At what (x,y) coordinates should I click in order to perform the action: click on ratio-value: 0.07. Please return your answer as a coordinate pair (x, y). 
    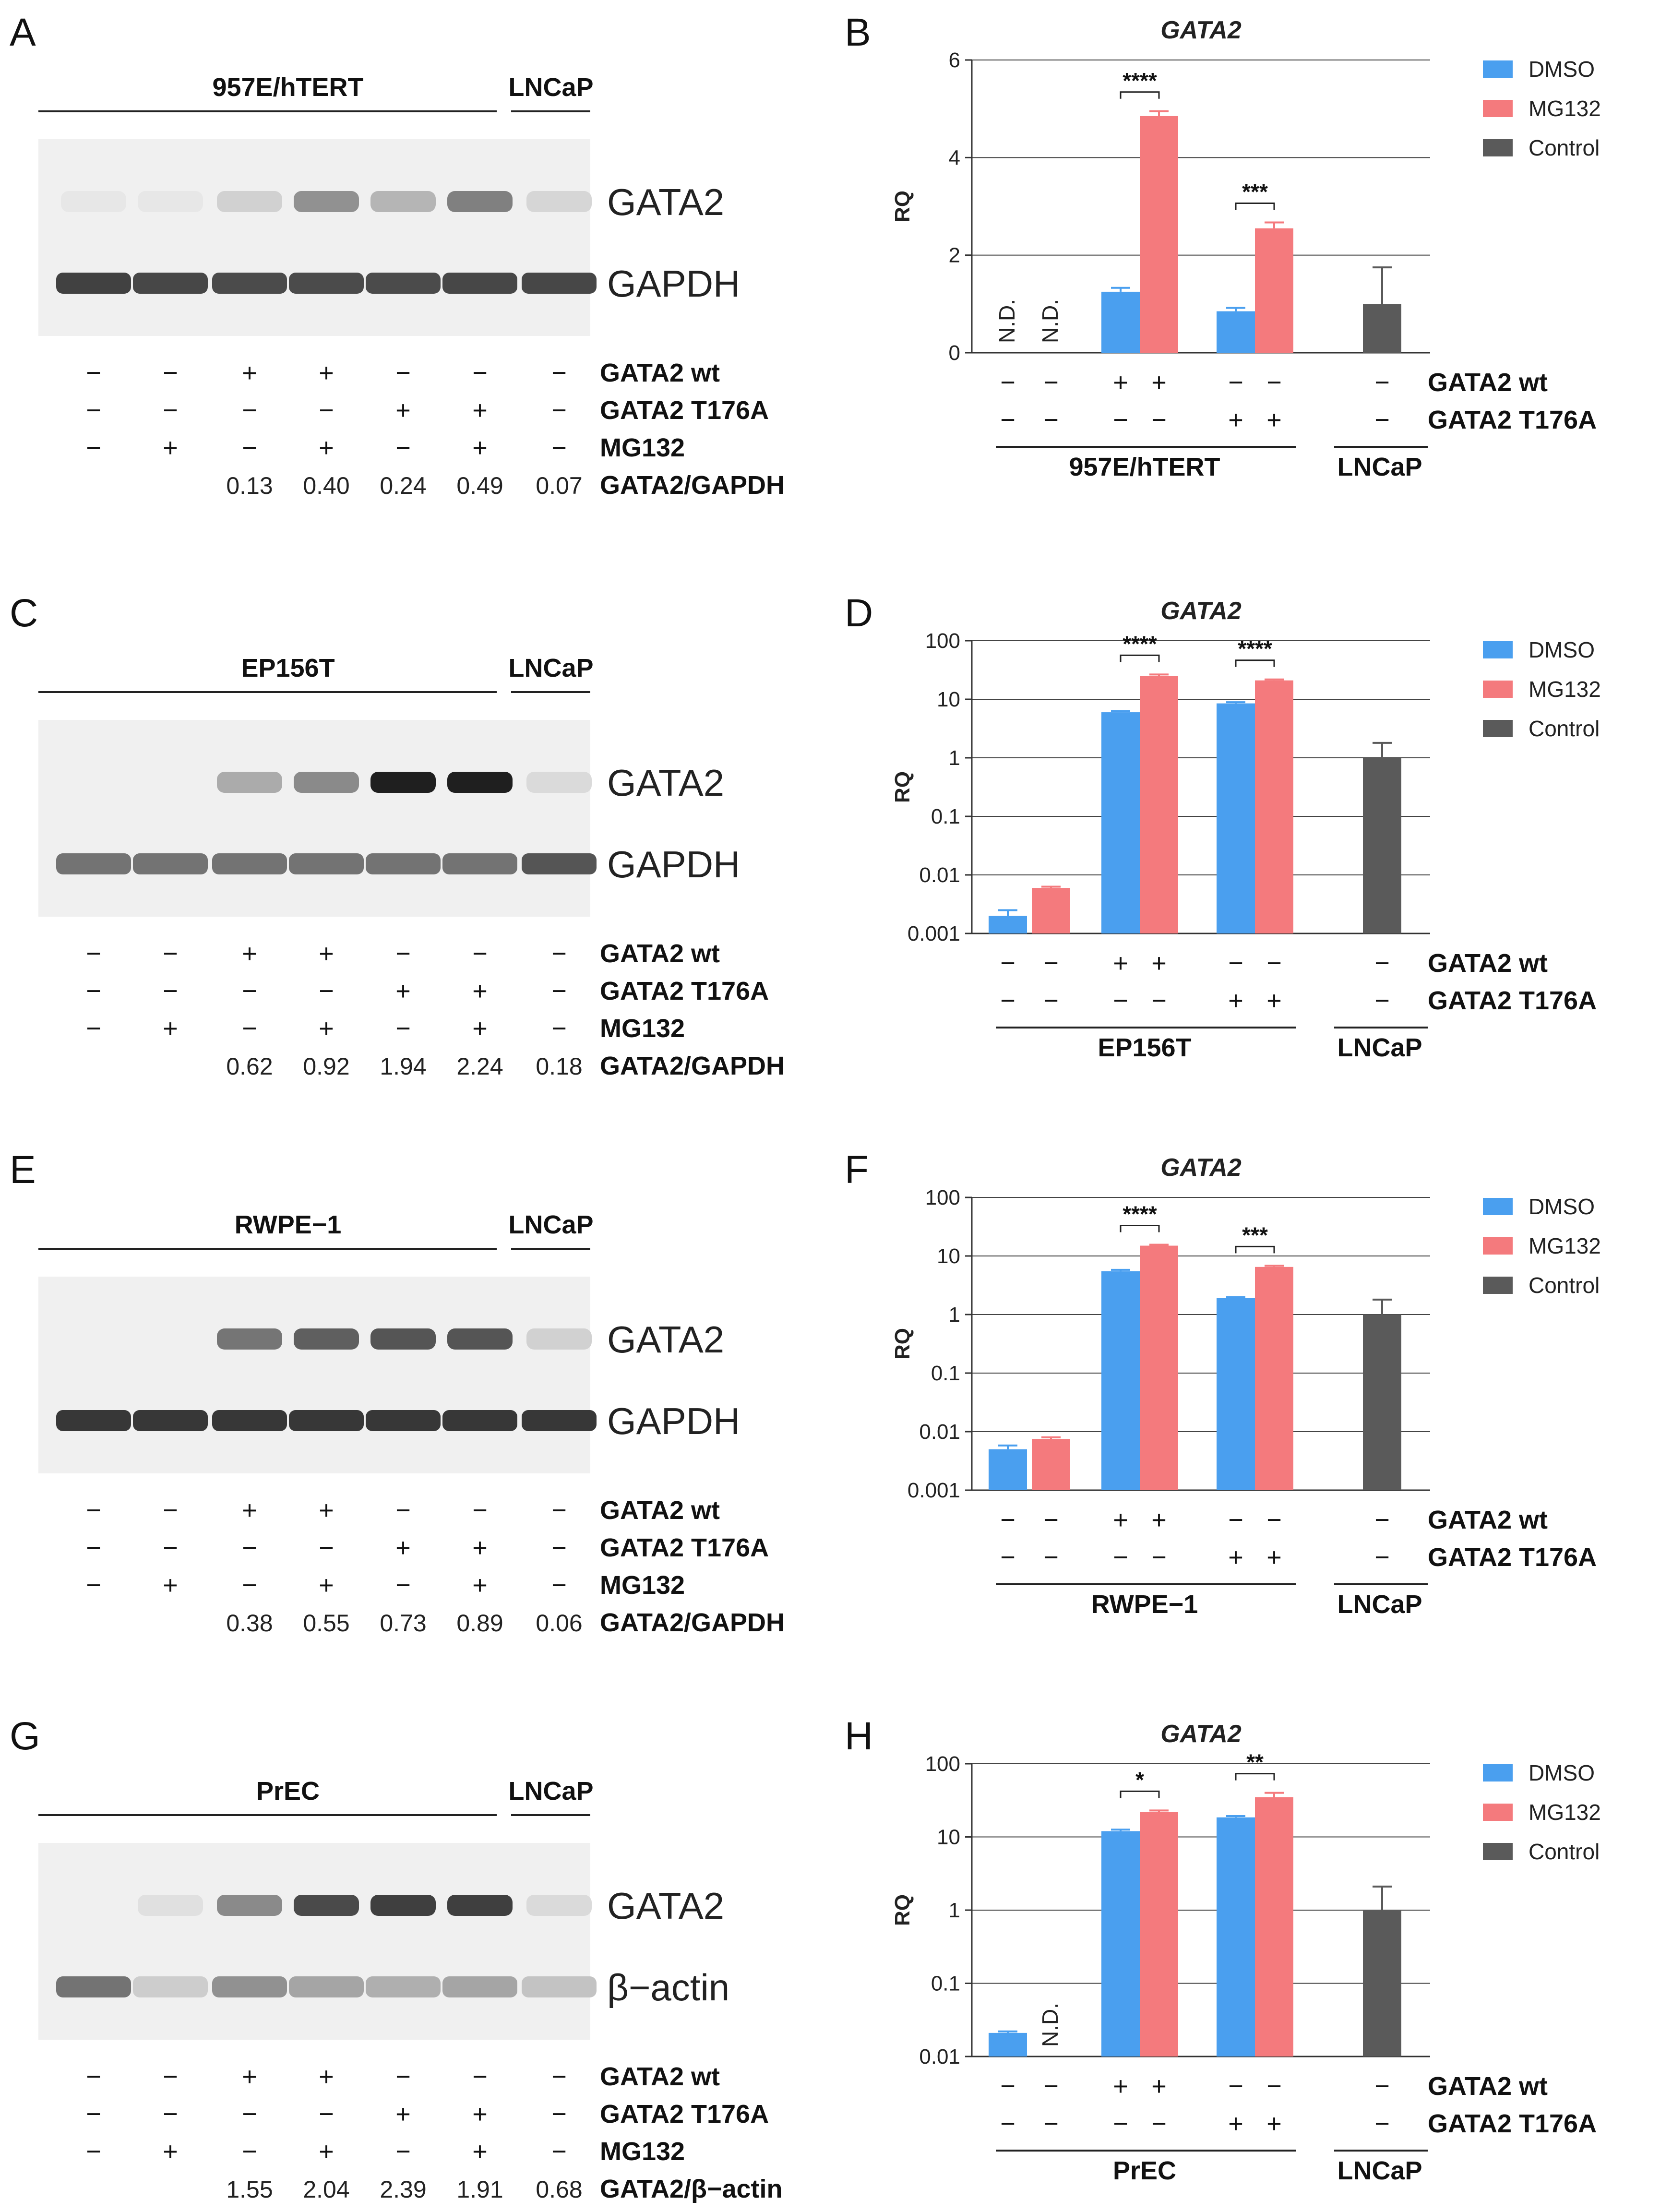
    Looking at the image, I should click on (559, 485).